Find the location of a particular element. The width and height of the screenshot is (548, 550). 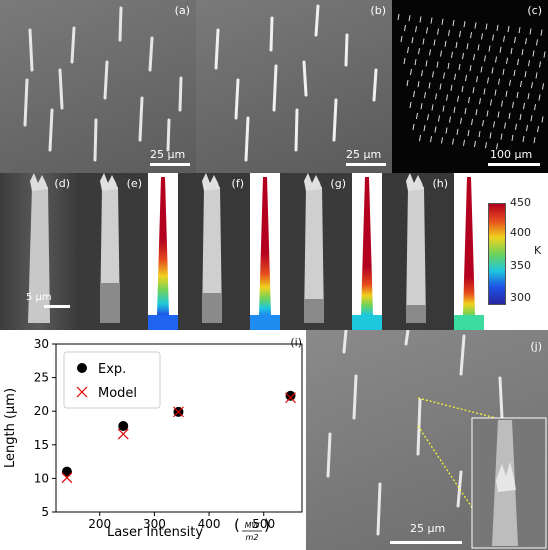

panel-e-pillar is located at coordinates (110, 248).